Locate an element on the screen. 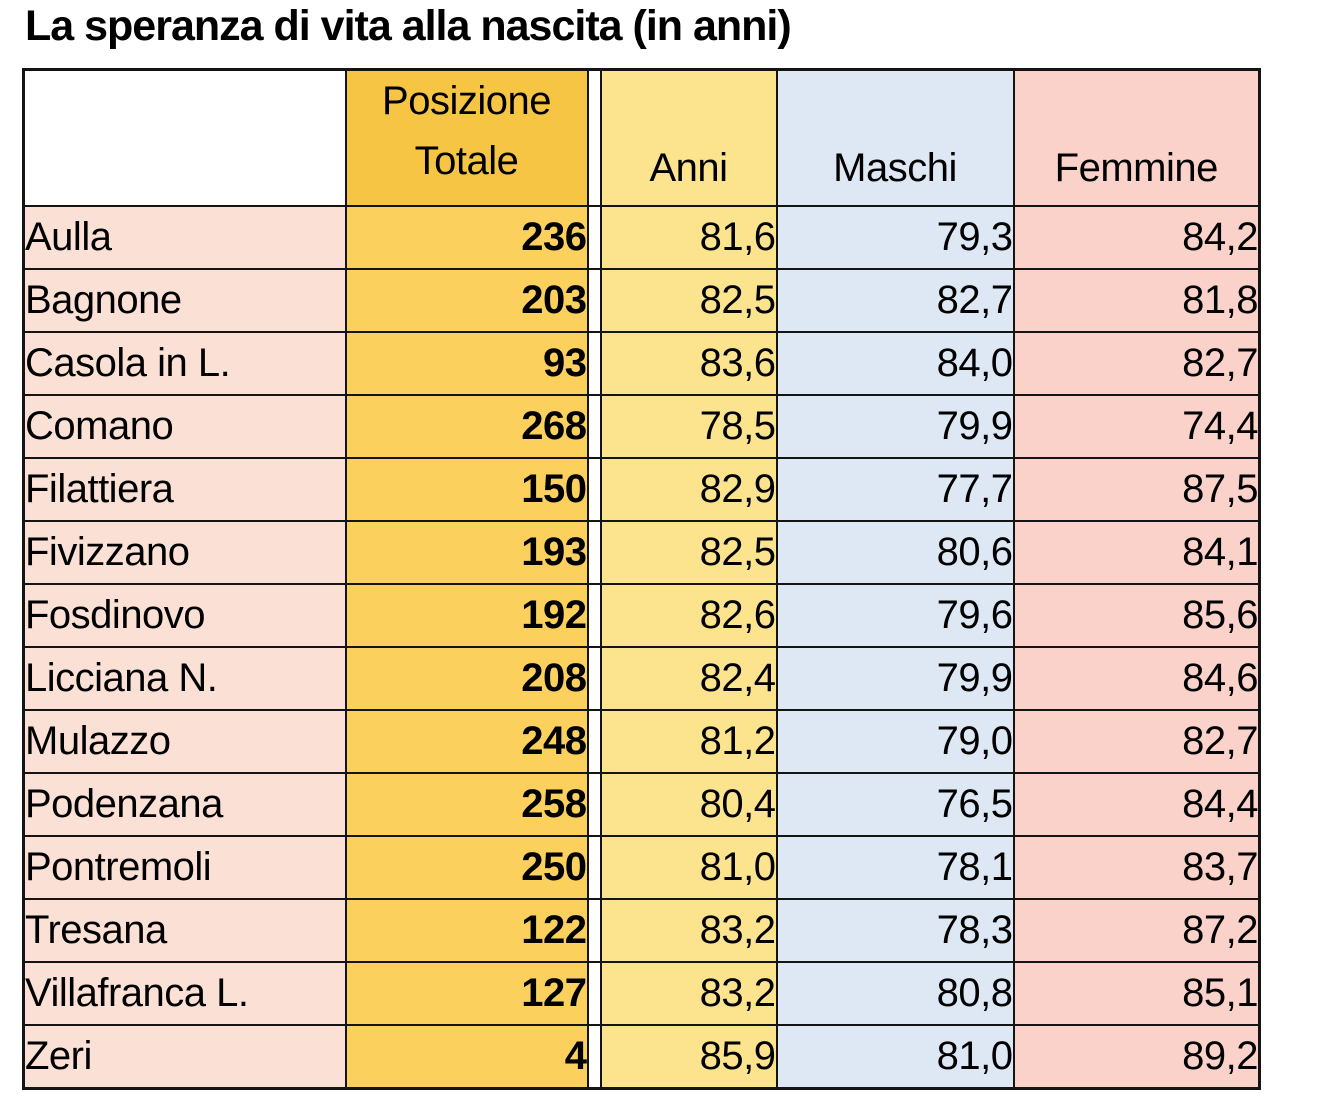  cell-femmine: 85,1 is located at coordinates (1136, 993).